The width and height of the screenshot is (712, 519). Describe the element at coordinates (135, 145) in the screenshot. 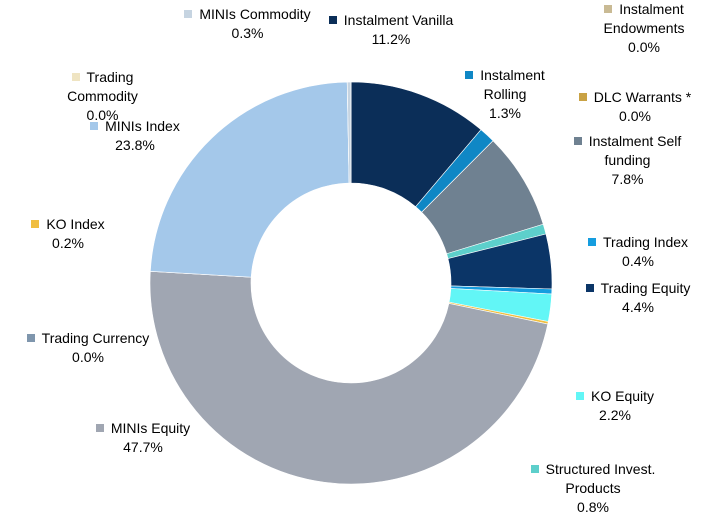

I see `label-percent: 23.8%` at that location.